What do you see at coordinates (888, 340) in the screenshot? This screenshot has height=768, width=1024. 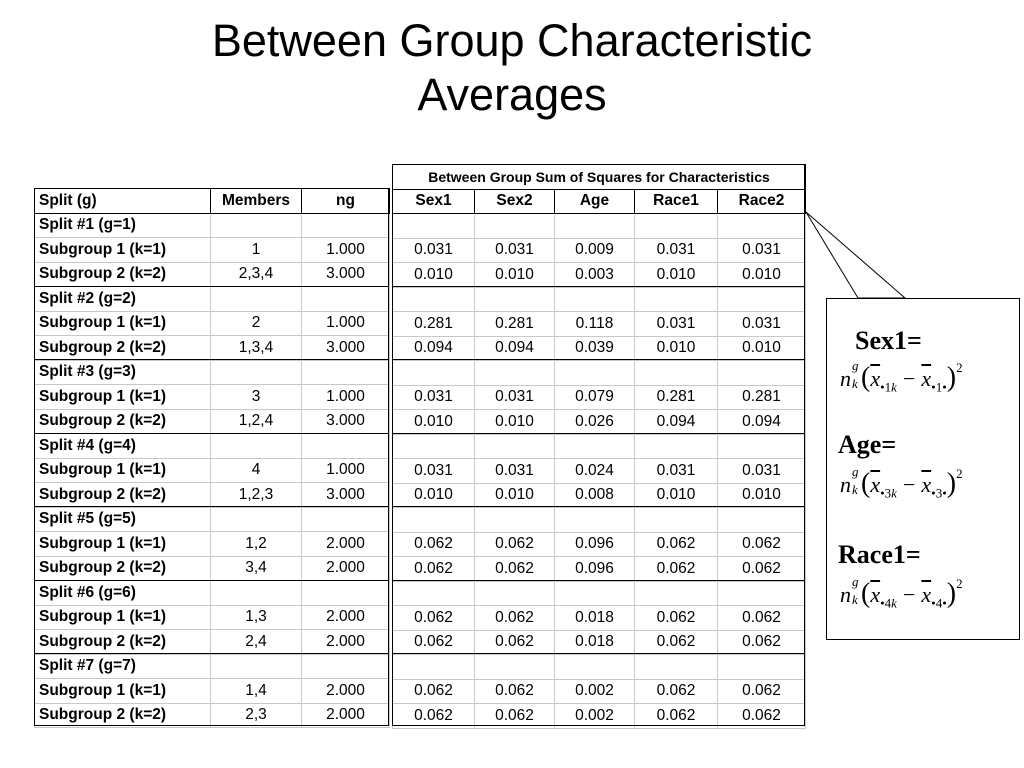 I see `formula-label: Sex1=` at bounding box center [888, 340].